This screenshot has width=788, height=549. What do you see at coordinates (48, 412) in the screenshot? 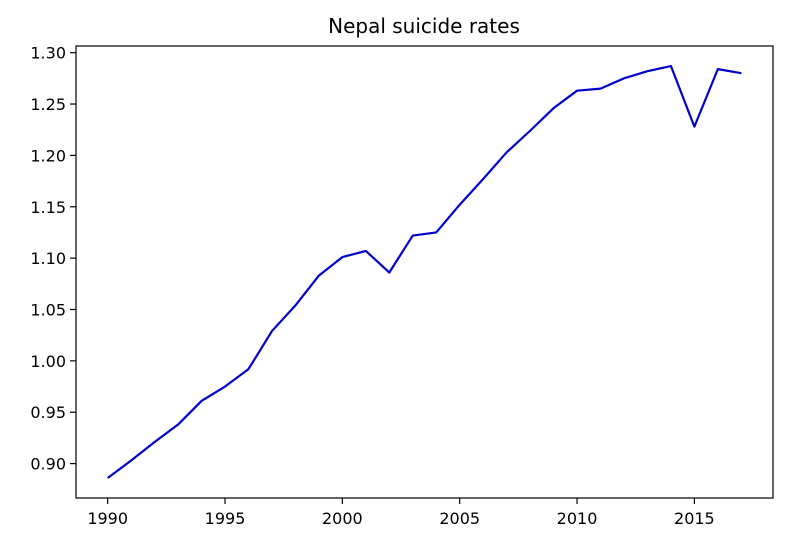
I see `y-tick-label: 0.95` at bounding box center [48, 412].